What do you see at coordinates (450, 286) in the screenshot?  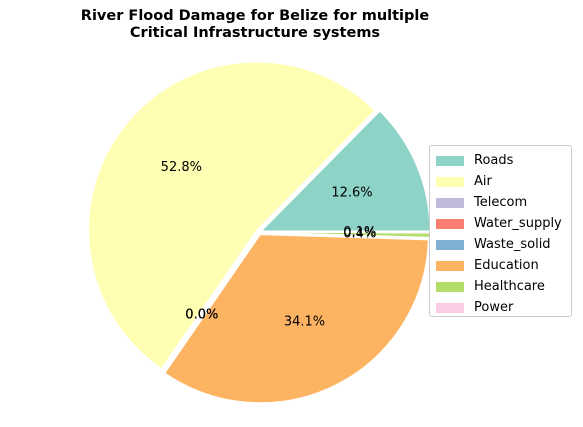 I see `legend-swatch-healthcare` at bounding box center [450, 286].